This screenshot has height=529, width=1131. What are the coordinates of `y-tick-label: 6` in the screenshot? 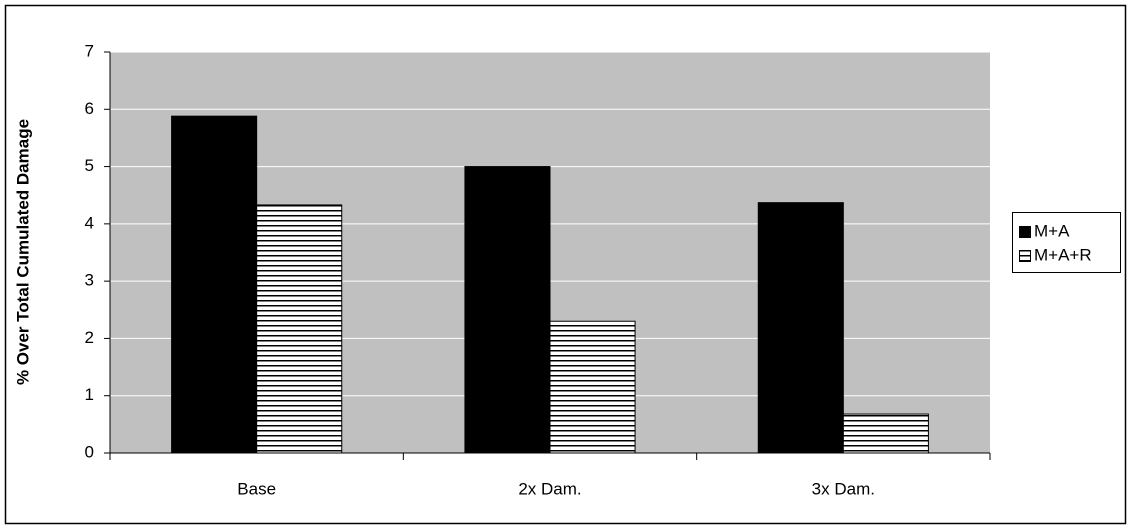 It's located at (89, 108).